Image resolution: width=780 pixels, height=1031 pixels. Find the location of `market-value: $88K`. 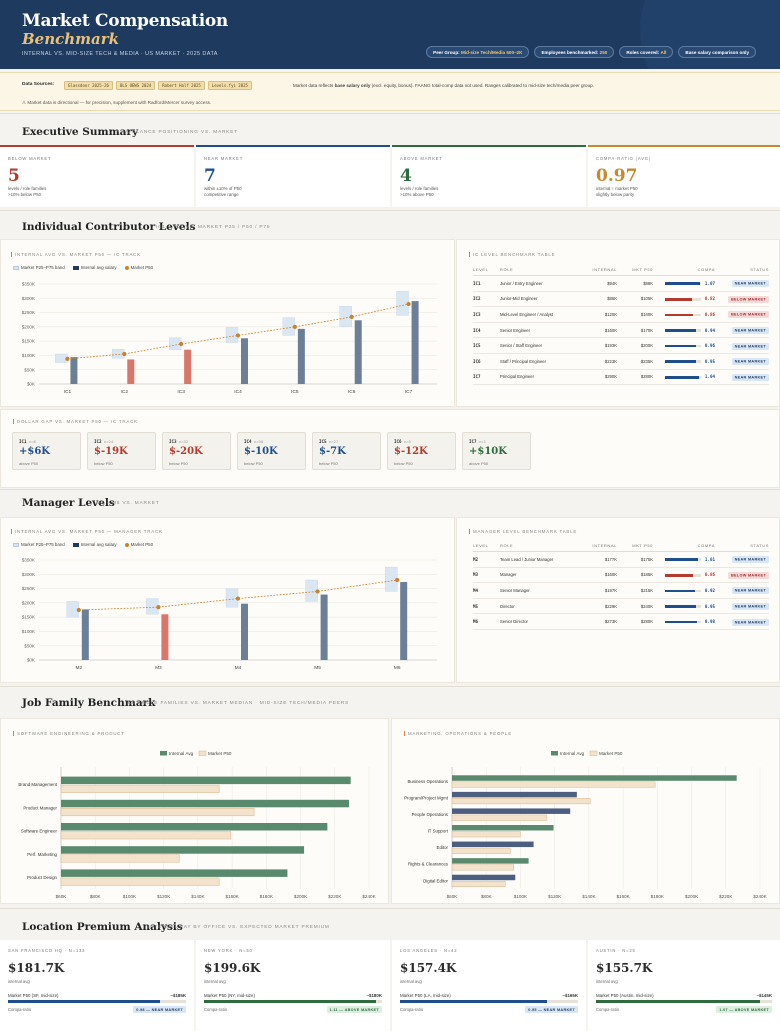

market-value: $88K is located at coordinates (648, 283).